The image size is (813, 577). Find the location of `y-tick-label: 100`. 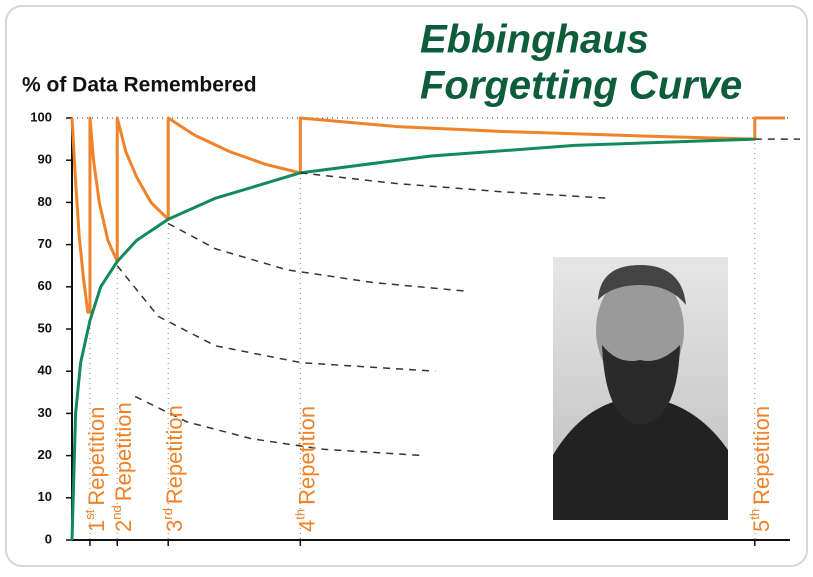

y-tick-label: 100 is located at coordinates (41, 116).